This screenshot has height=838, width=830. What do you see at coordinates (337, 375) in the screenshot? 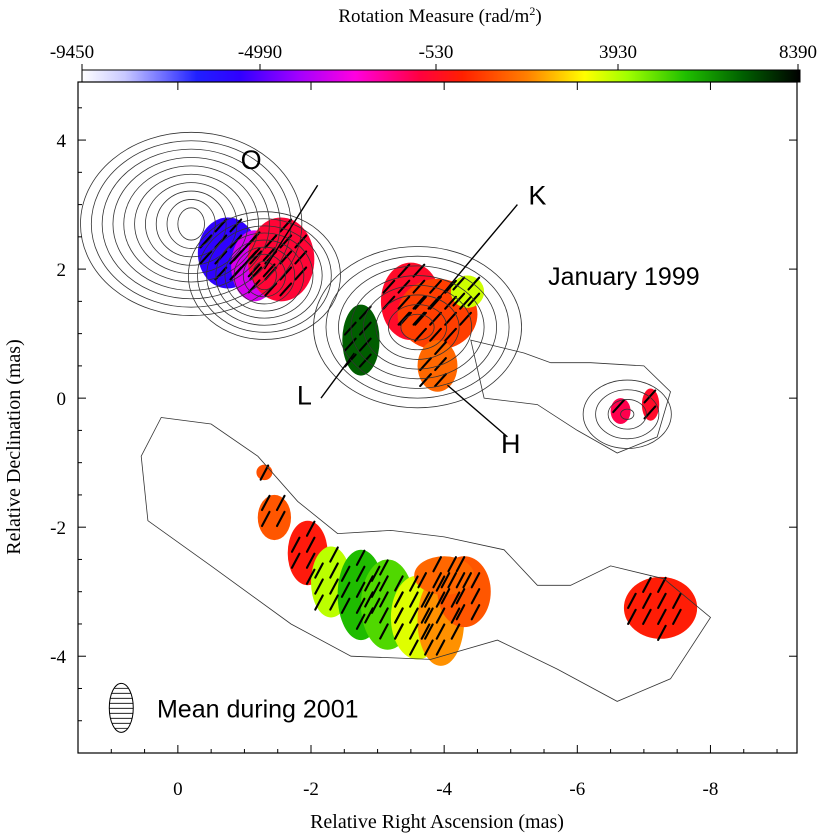
I see `annotation-line-L` at bounding box center [337, 375].